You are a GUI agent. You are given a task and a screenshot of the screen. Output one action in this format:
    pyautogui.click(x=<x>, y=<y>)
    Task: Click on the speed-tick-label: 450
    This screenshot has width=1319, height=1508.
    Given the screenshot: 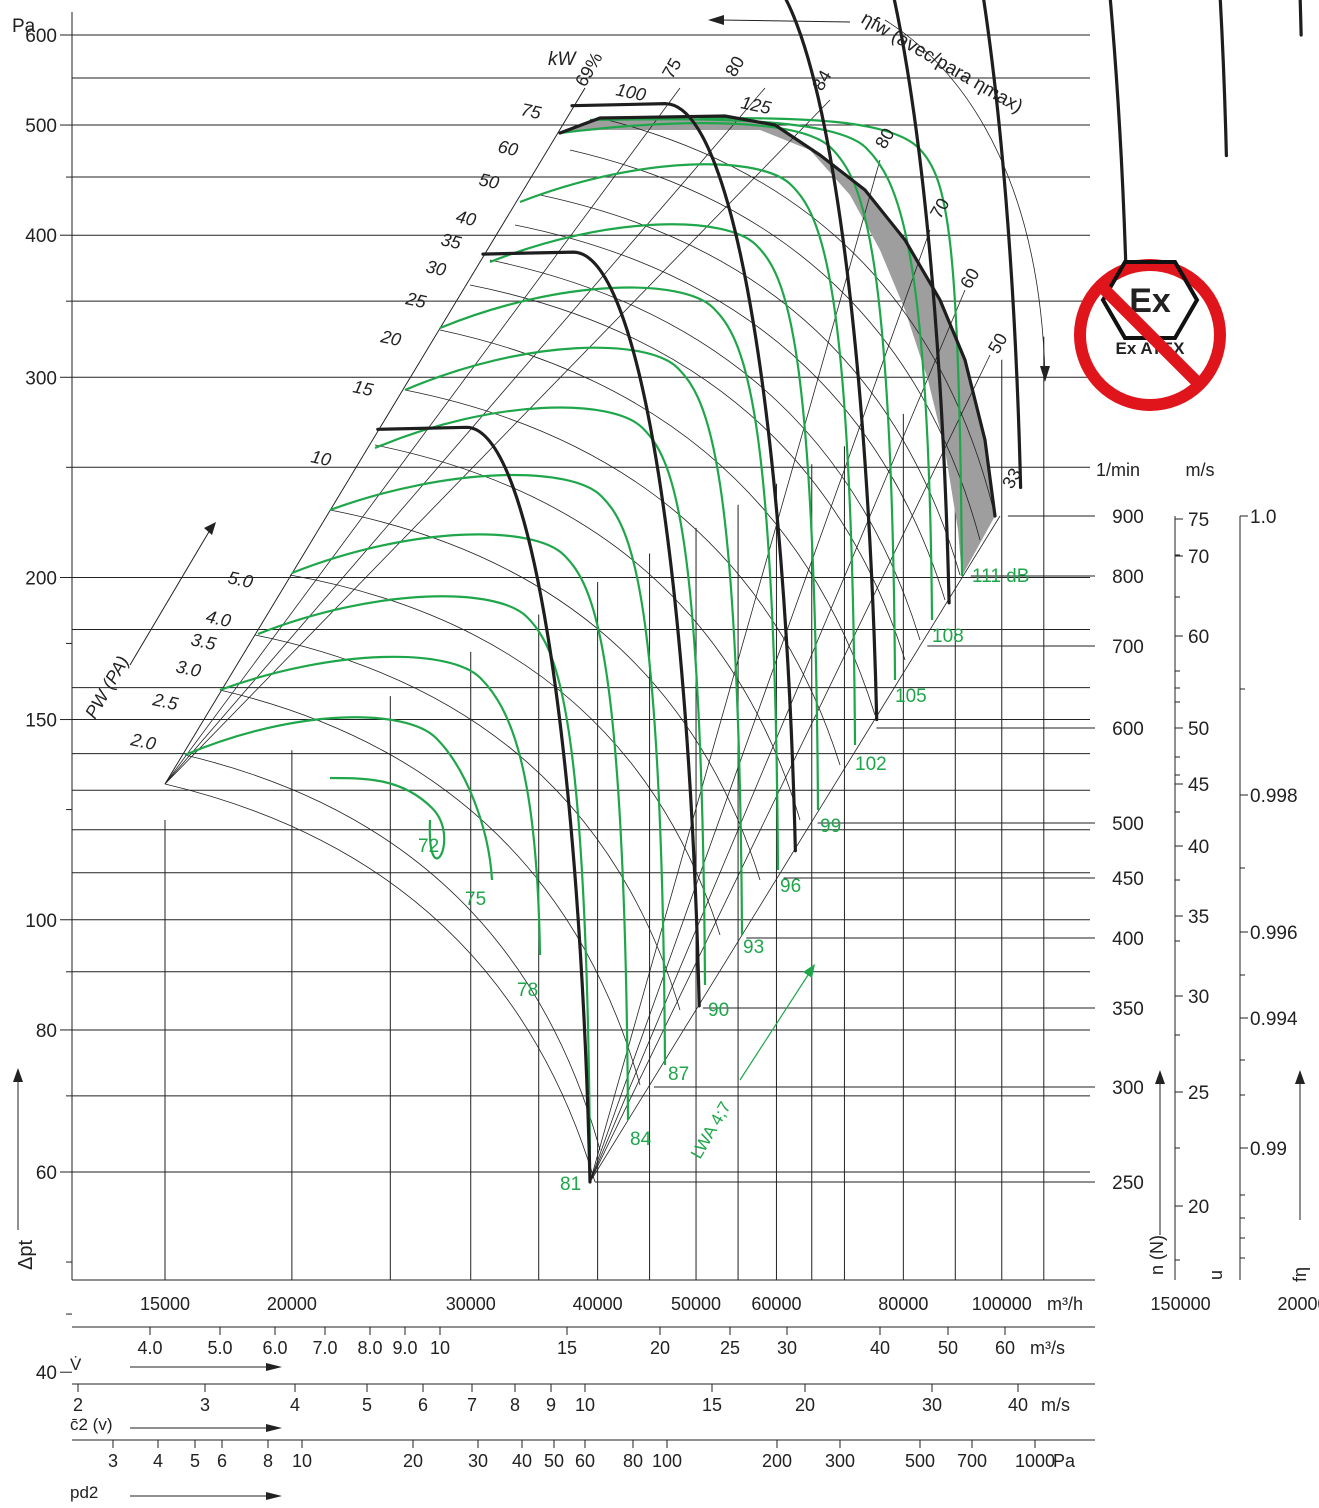 What is the action you would take?
    pyautogui.click(x=1128, y=879)
    